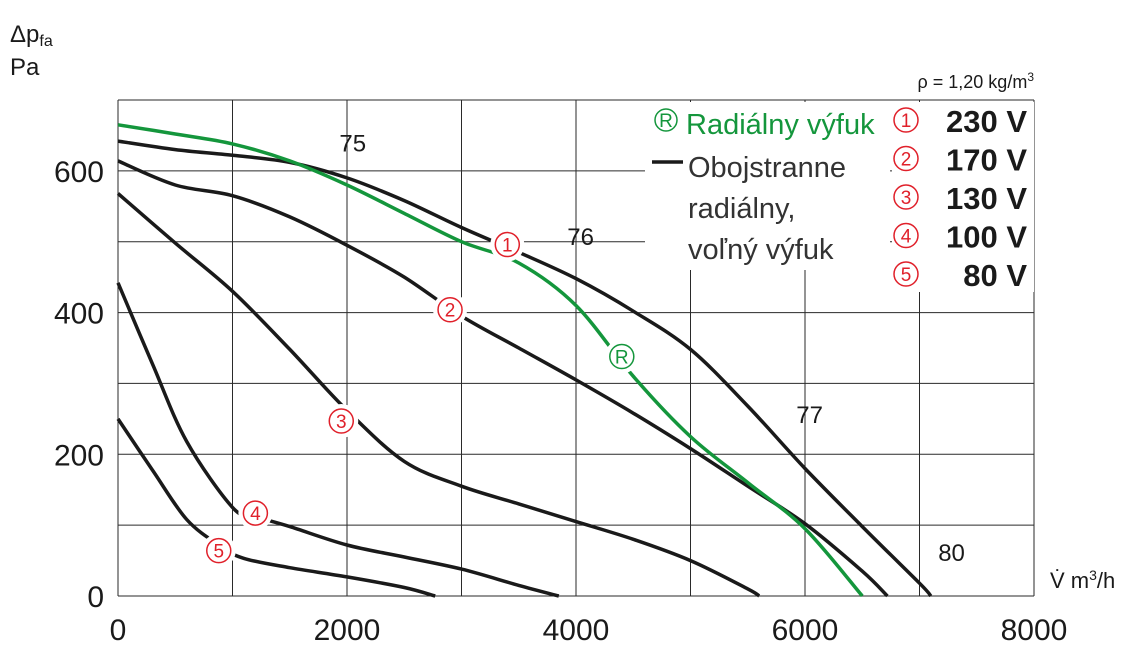 The height and width of the screenshot is (648, 1144). Describe the element at coordinates (79, 172) in the screenshot. I see `y-tick-label-600: 600` at that location.